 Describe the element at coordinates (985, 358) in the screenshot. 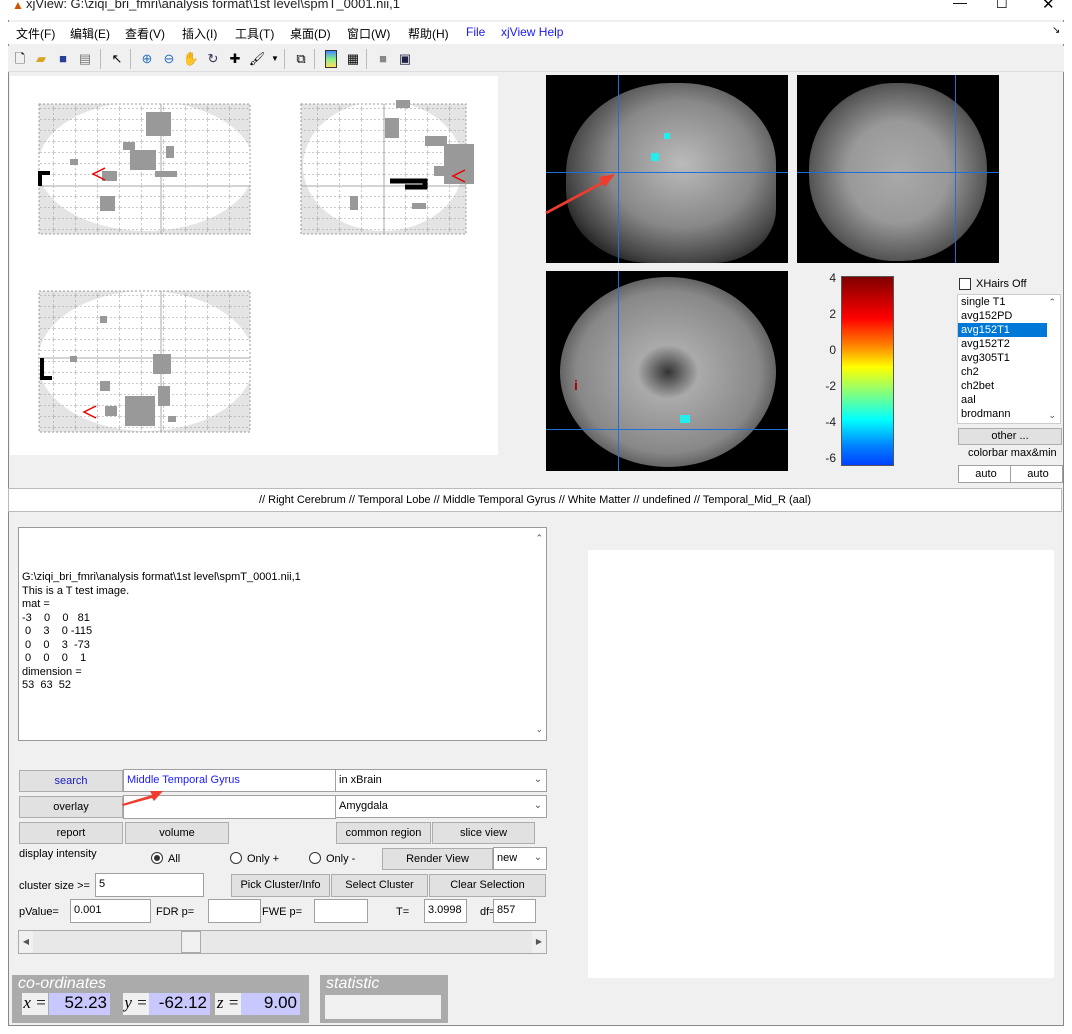

I see `template-option: avg305T1` at that location.